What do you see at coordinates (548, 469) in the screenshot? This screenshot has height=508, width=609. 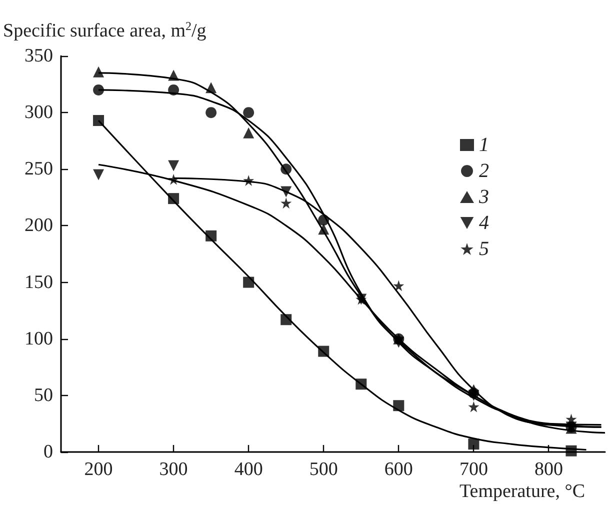 I see `x-tick-label: 800` at bounding box center [548, 469].